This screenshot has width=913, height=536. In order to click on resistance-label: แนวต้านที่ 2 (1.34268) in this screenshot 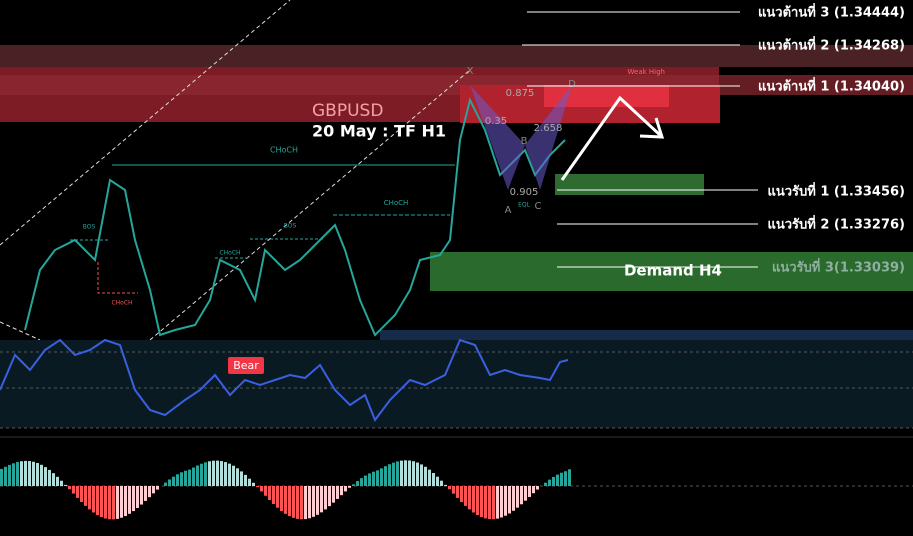, I will do `click(831, 45)`.